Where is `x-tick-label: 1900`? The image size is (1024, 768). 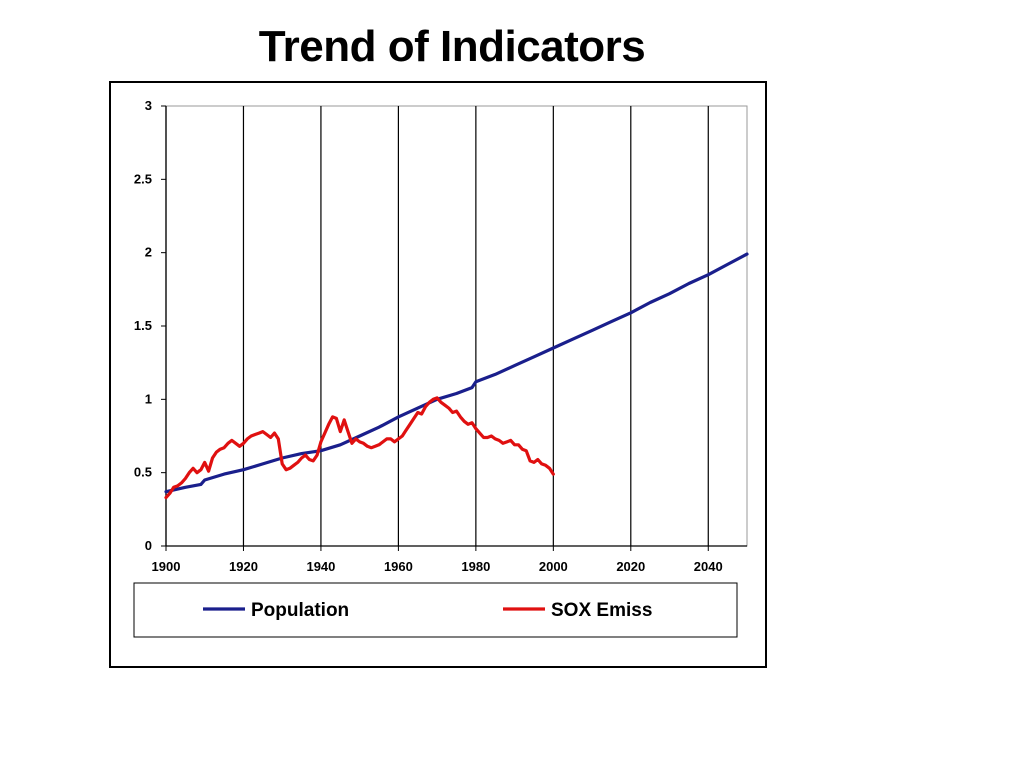
x-tick-label: 1900 is located at coordinates (166, 566).